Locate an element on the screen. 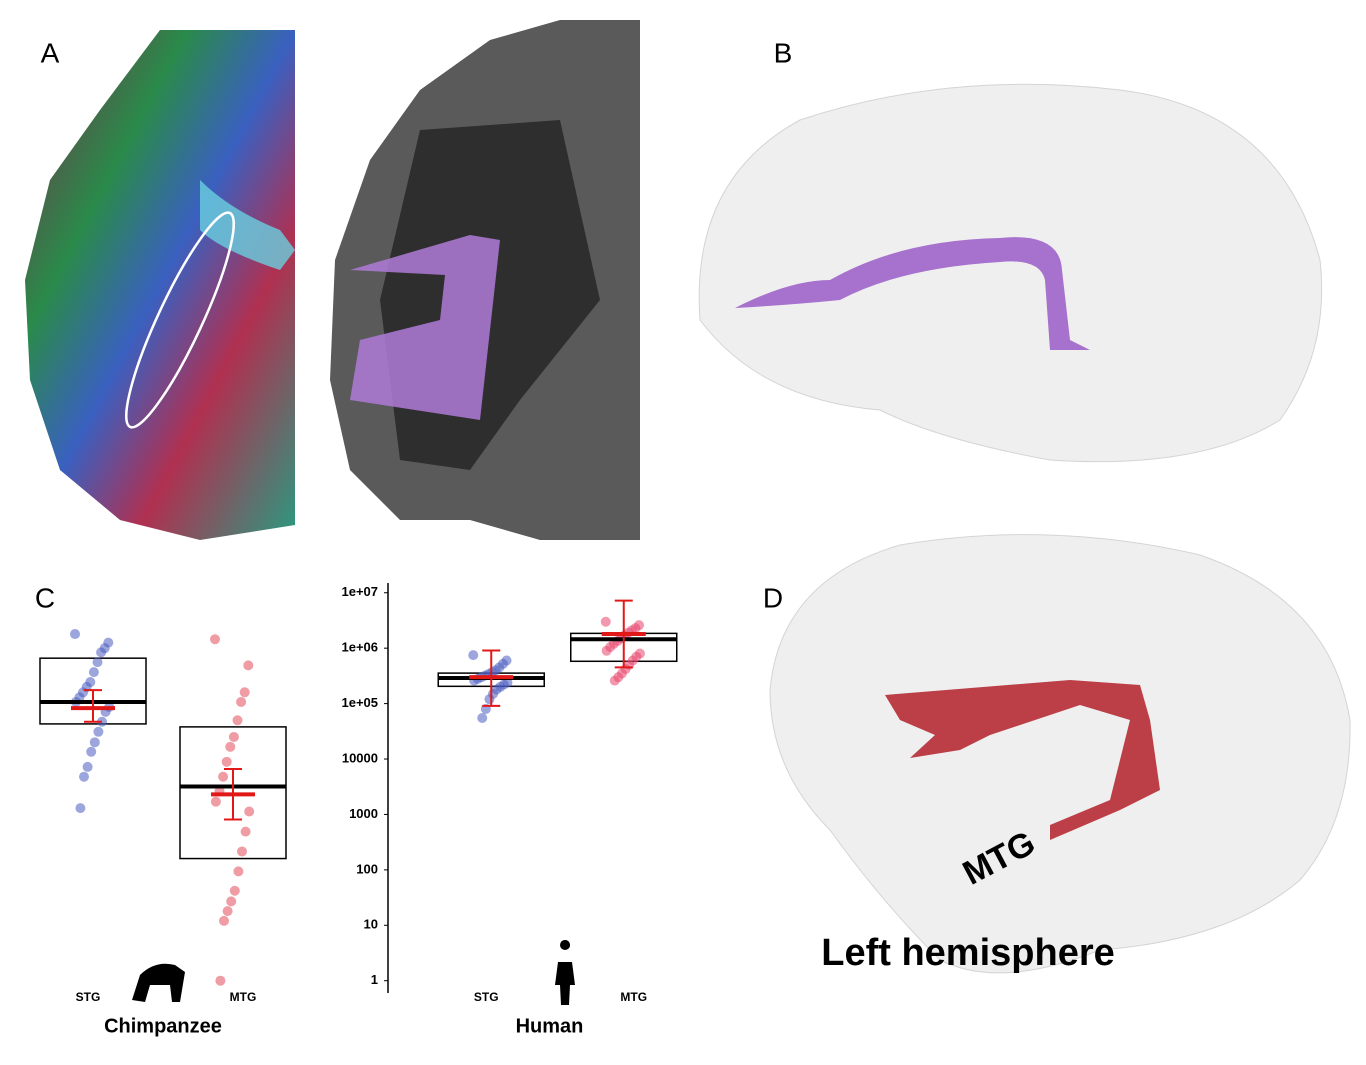  tract-d is located at coordinates (1022, 760).